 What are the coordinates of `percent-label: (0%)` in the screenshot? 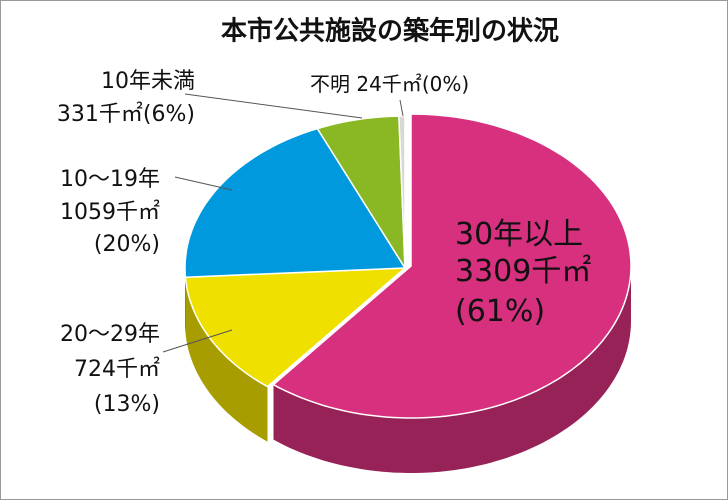 It's located at (445, 84).